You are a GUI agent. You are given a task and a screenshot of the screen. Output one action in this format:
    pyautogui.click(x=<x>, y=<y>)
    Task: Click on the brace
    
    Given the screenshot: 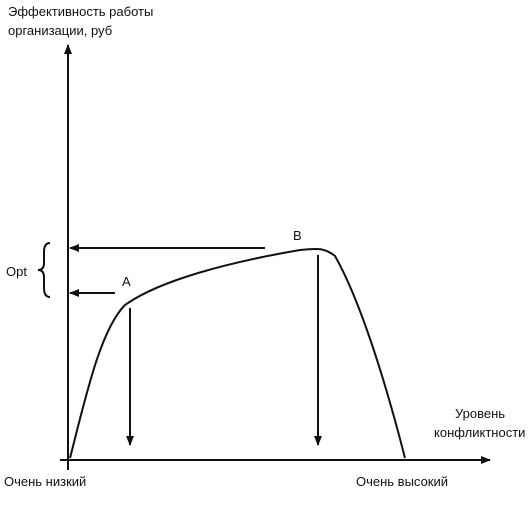 What is the action you would take?
    pyautogui.click(x=44, y=270)
    